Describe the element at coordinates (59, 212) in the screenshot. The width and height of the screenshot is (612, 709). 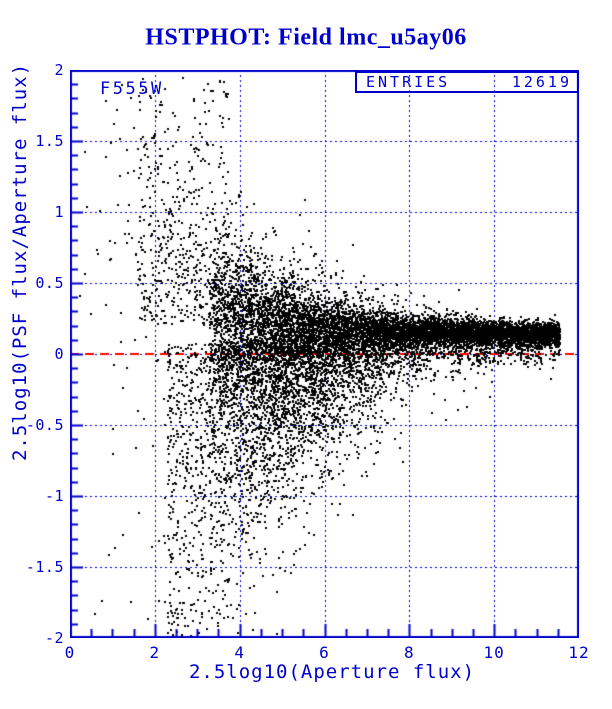
I see `y-tick-label: 1` at that location.